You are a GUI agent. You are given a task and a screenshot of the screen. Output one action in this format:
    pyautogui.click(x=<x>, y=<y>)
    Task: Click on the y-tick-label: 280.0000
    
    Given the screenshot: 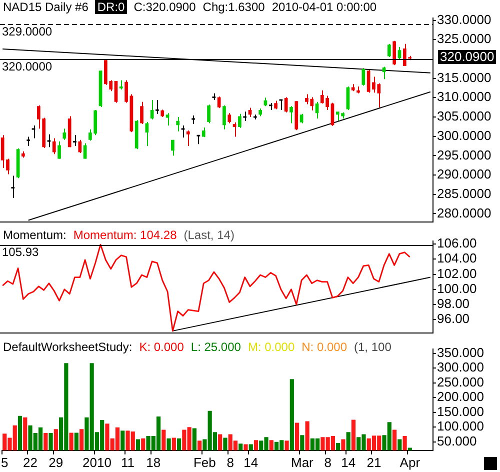 What is the action you would take?
    pyautogui.click(x=464, y=212)
    